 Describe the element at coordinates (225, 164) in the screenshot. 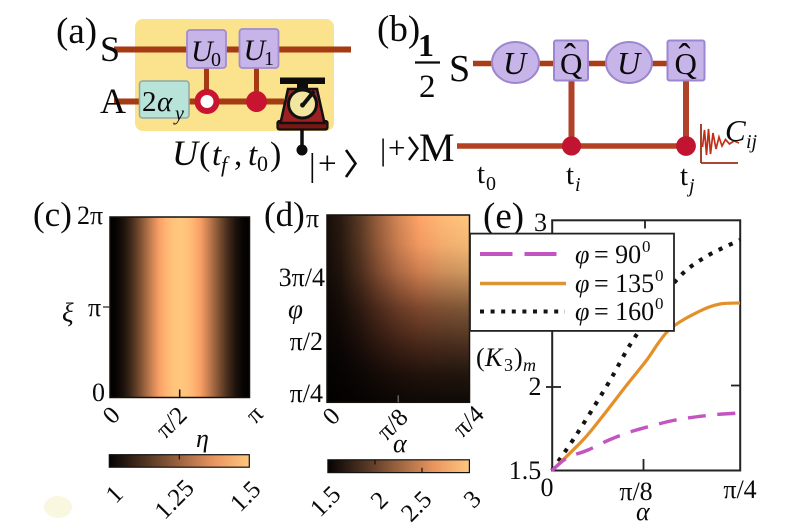

I see `svg-text: f` at that location.